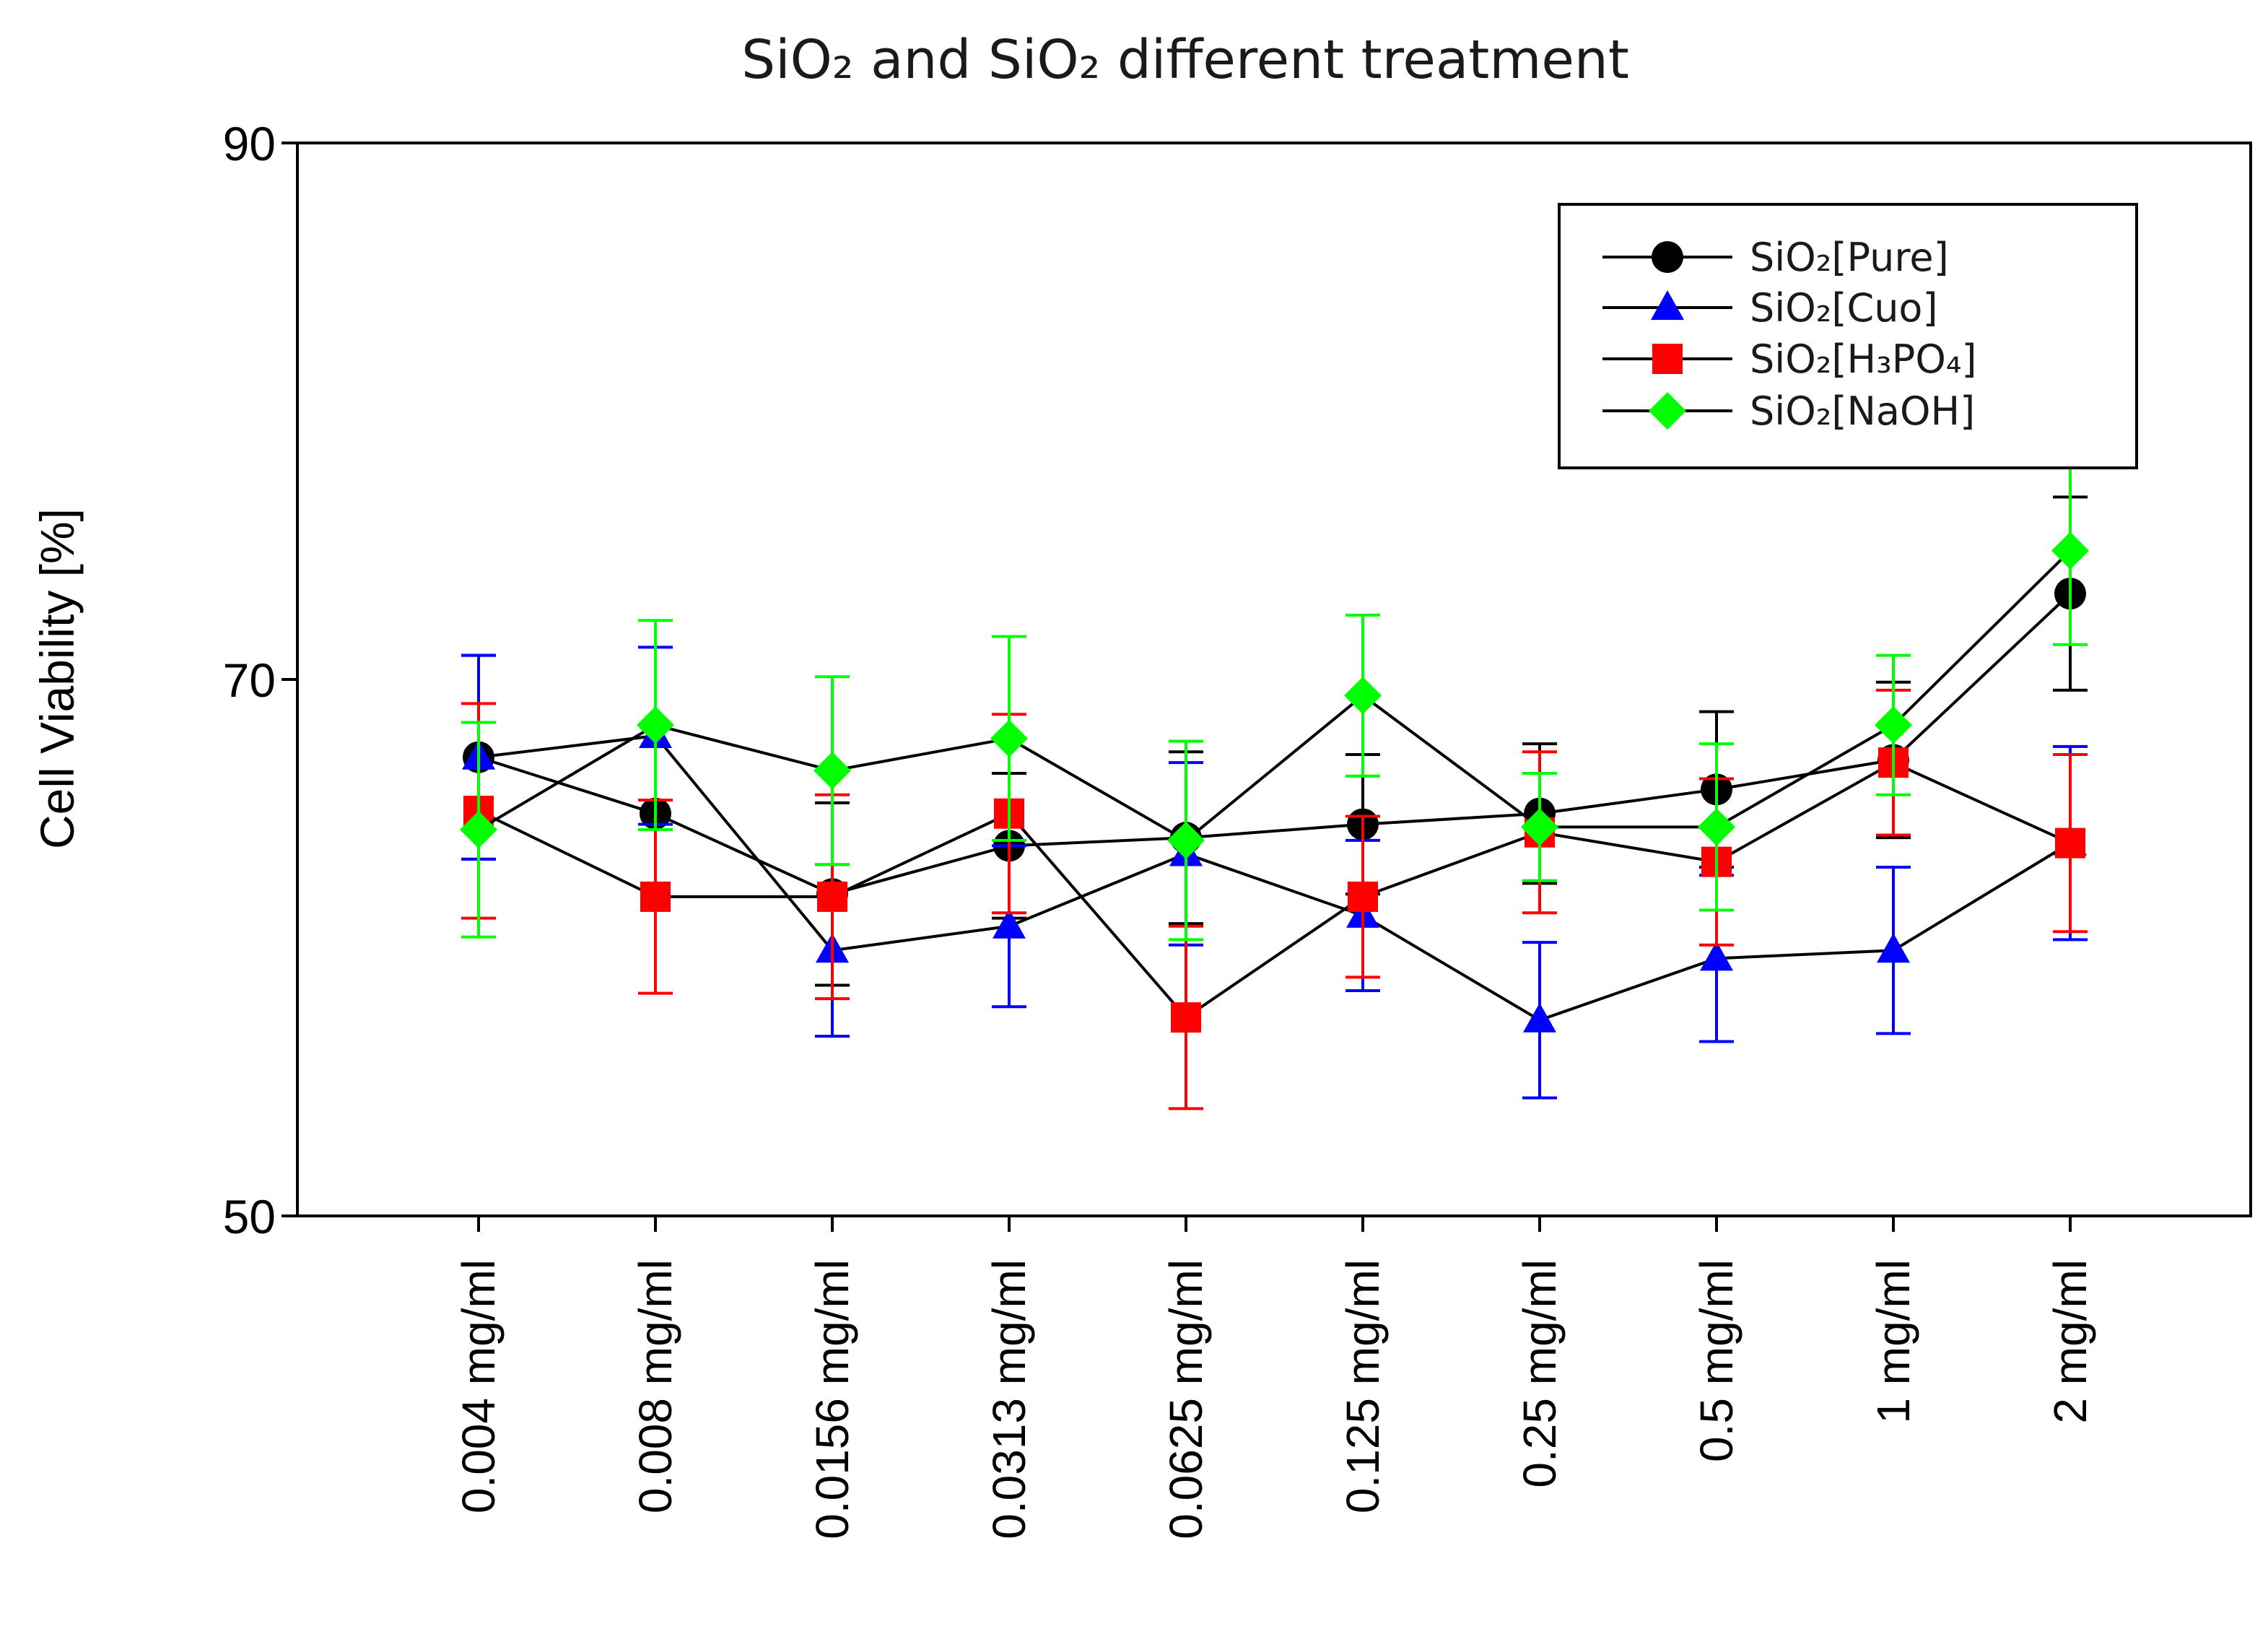  What do you see at coordinates (1186, 1399) in the screenshot?
I see `x-tick-label: 0.0625 mg/ml` at bounding box center [1186, 1399].